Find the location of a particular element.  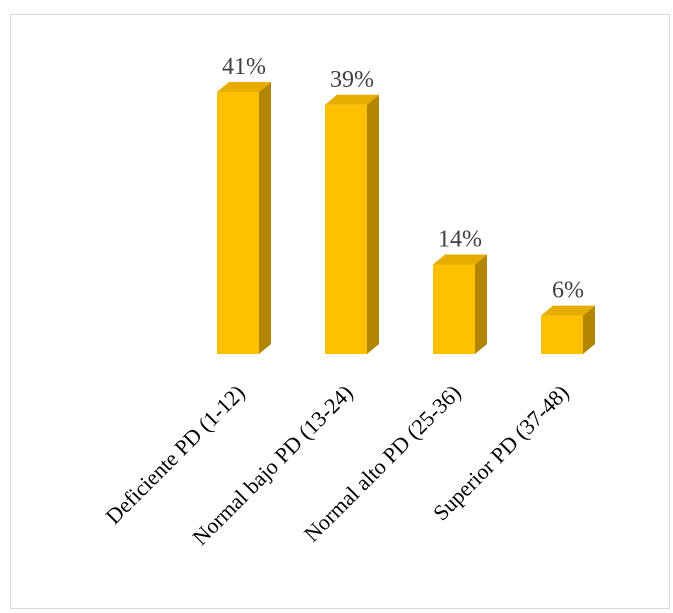

data-label: 41% is located at coordinates (244, 67).